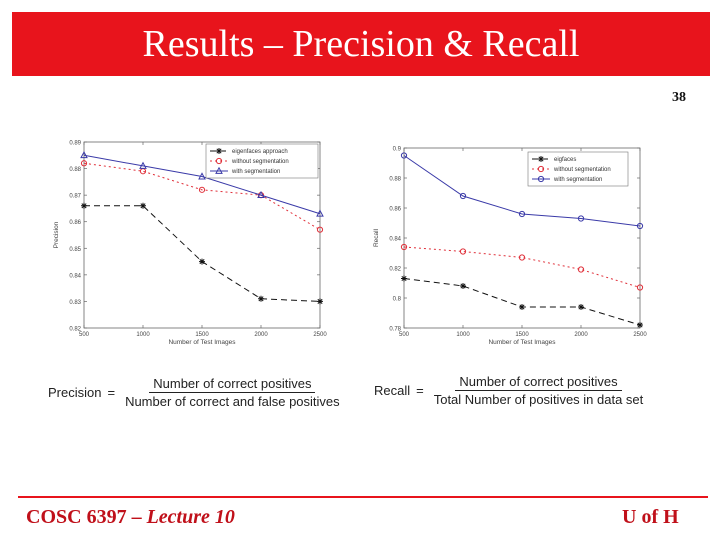 The image size is (720, 540). I want to click on c1-ytick-label-6: 0.9, so click(397, 150).